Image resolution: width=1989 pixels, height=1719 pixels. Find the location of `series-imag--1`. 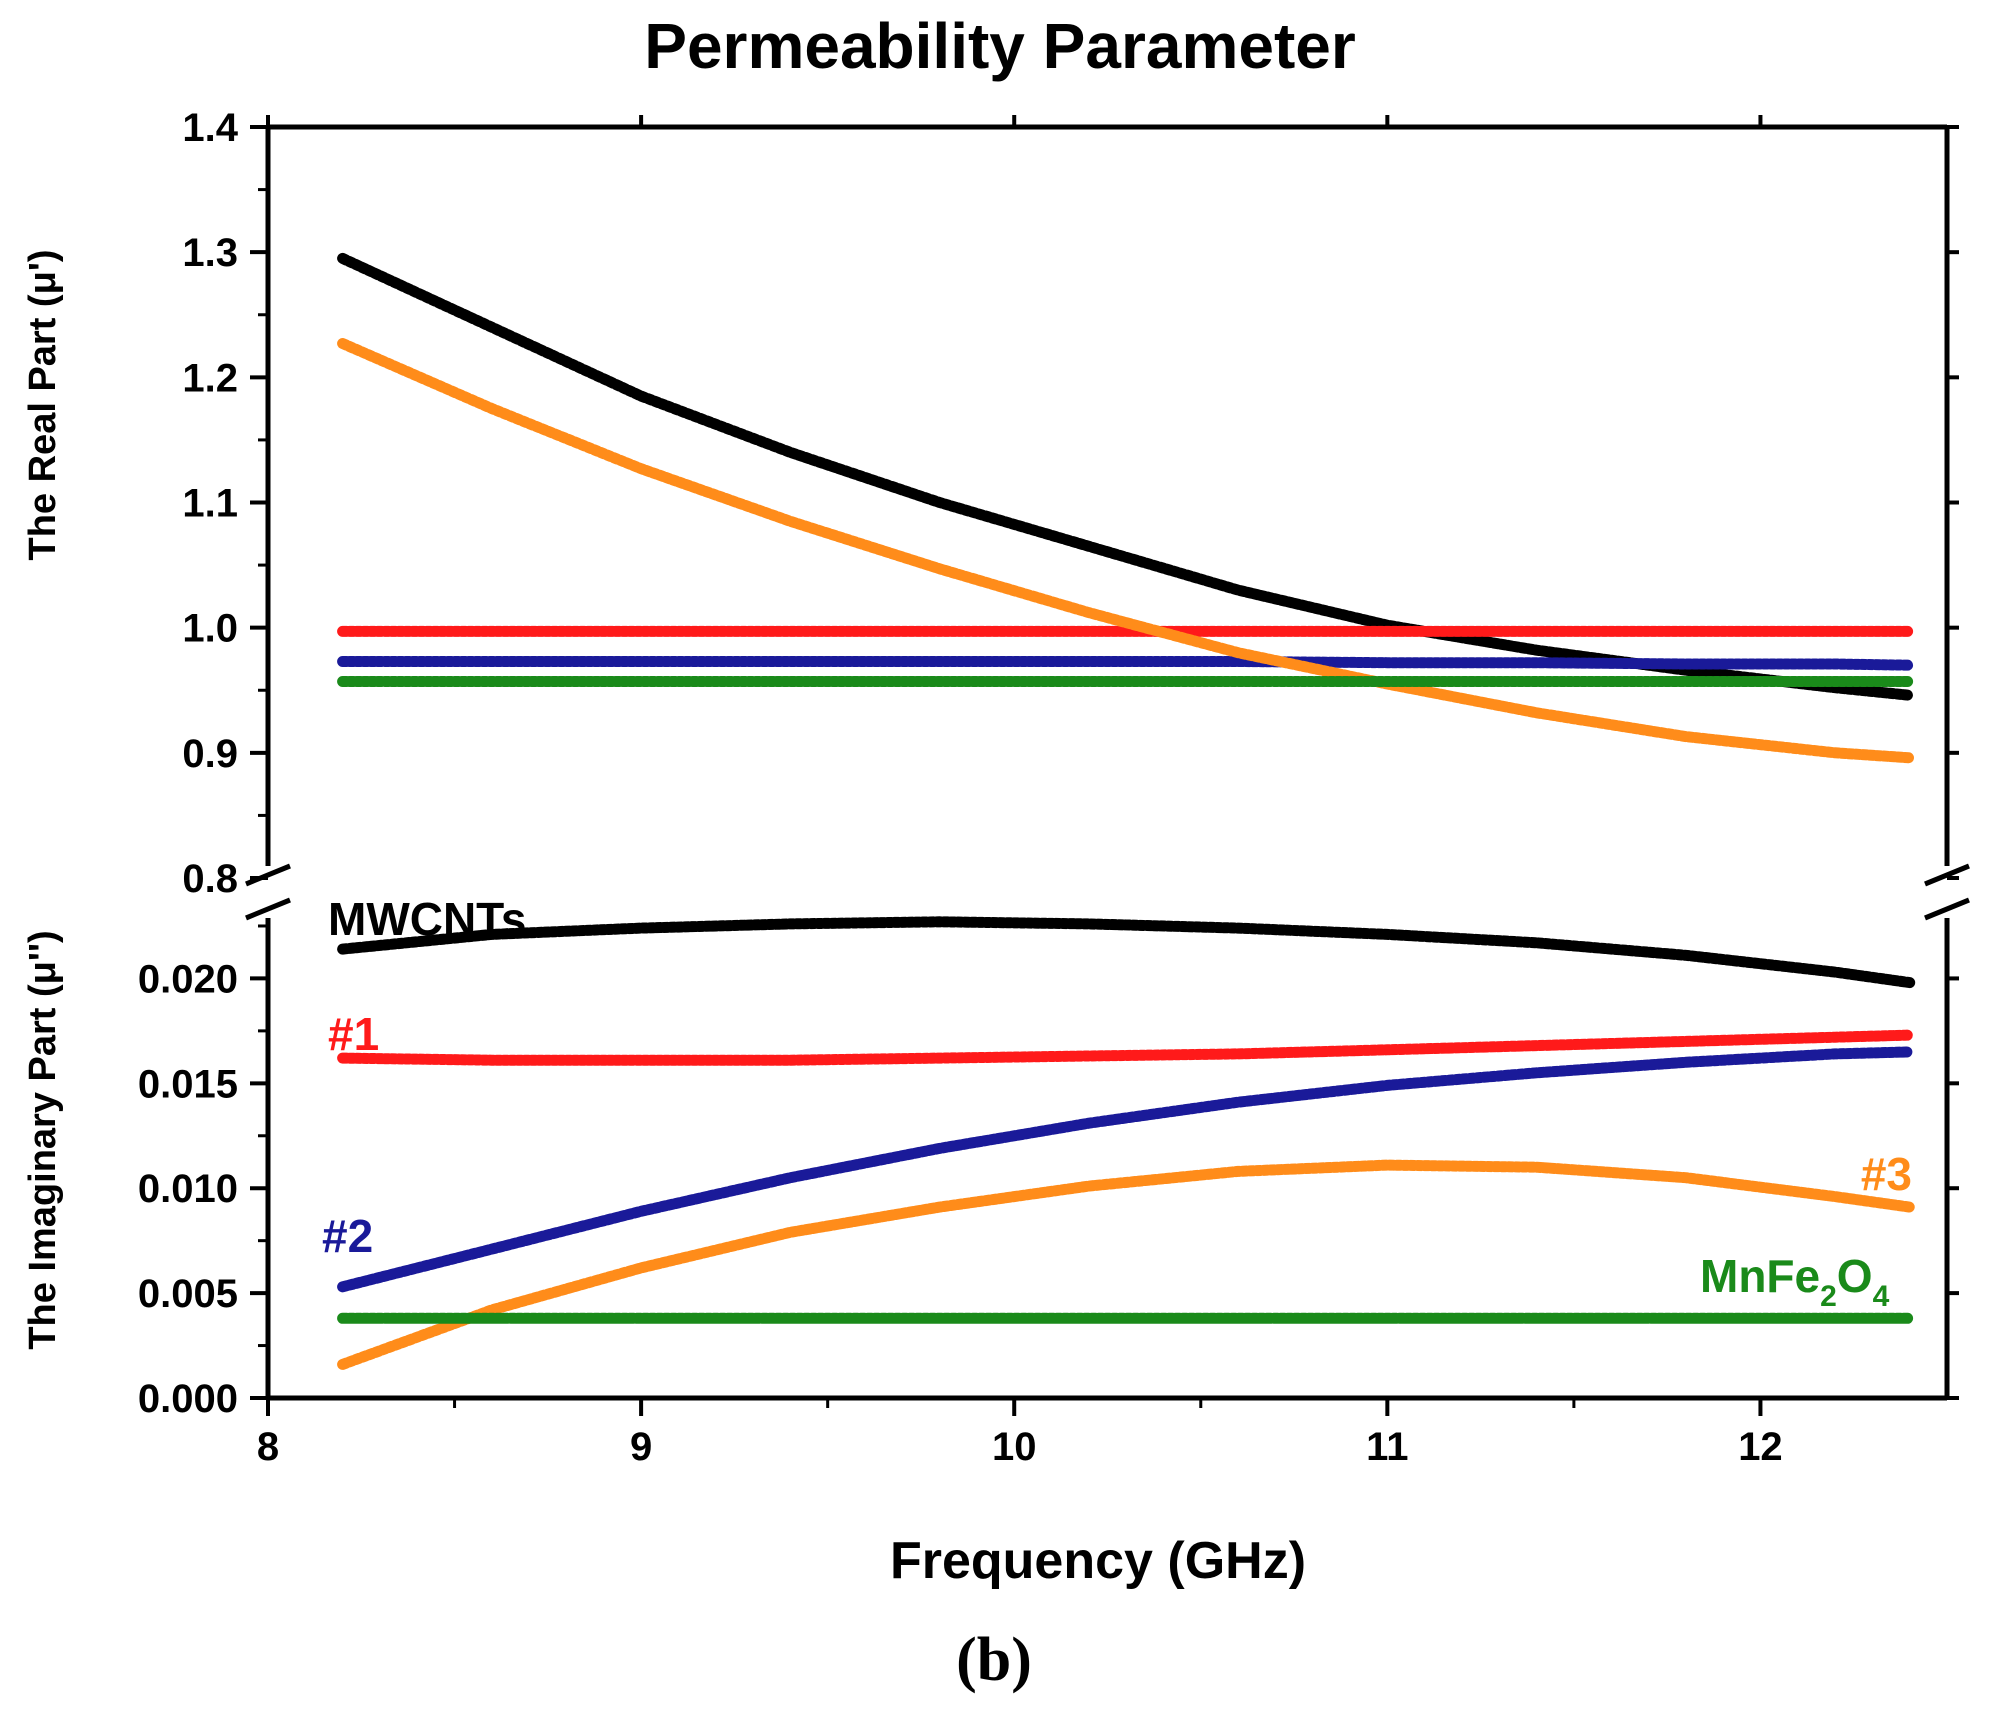

series-imag--1 is located at coordinates (1126, 1047).